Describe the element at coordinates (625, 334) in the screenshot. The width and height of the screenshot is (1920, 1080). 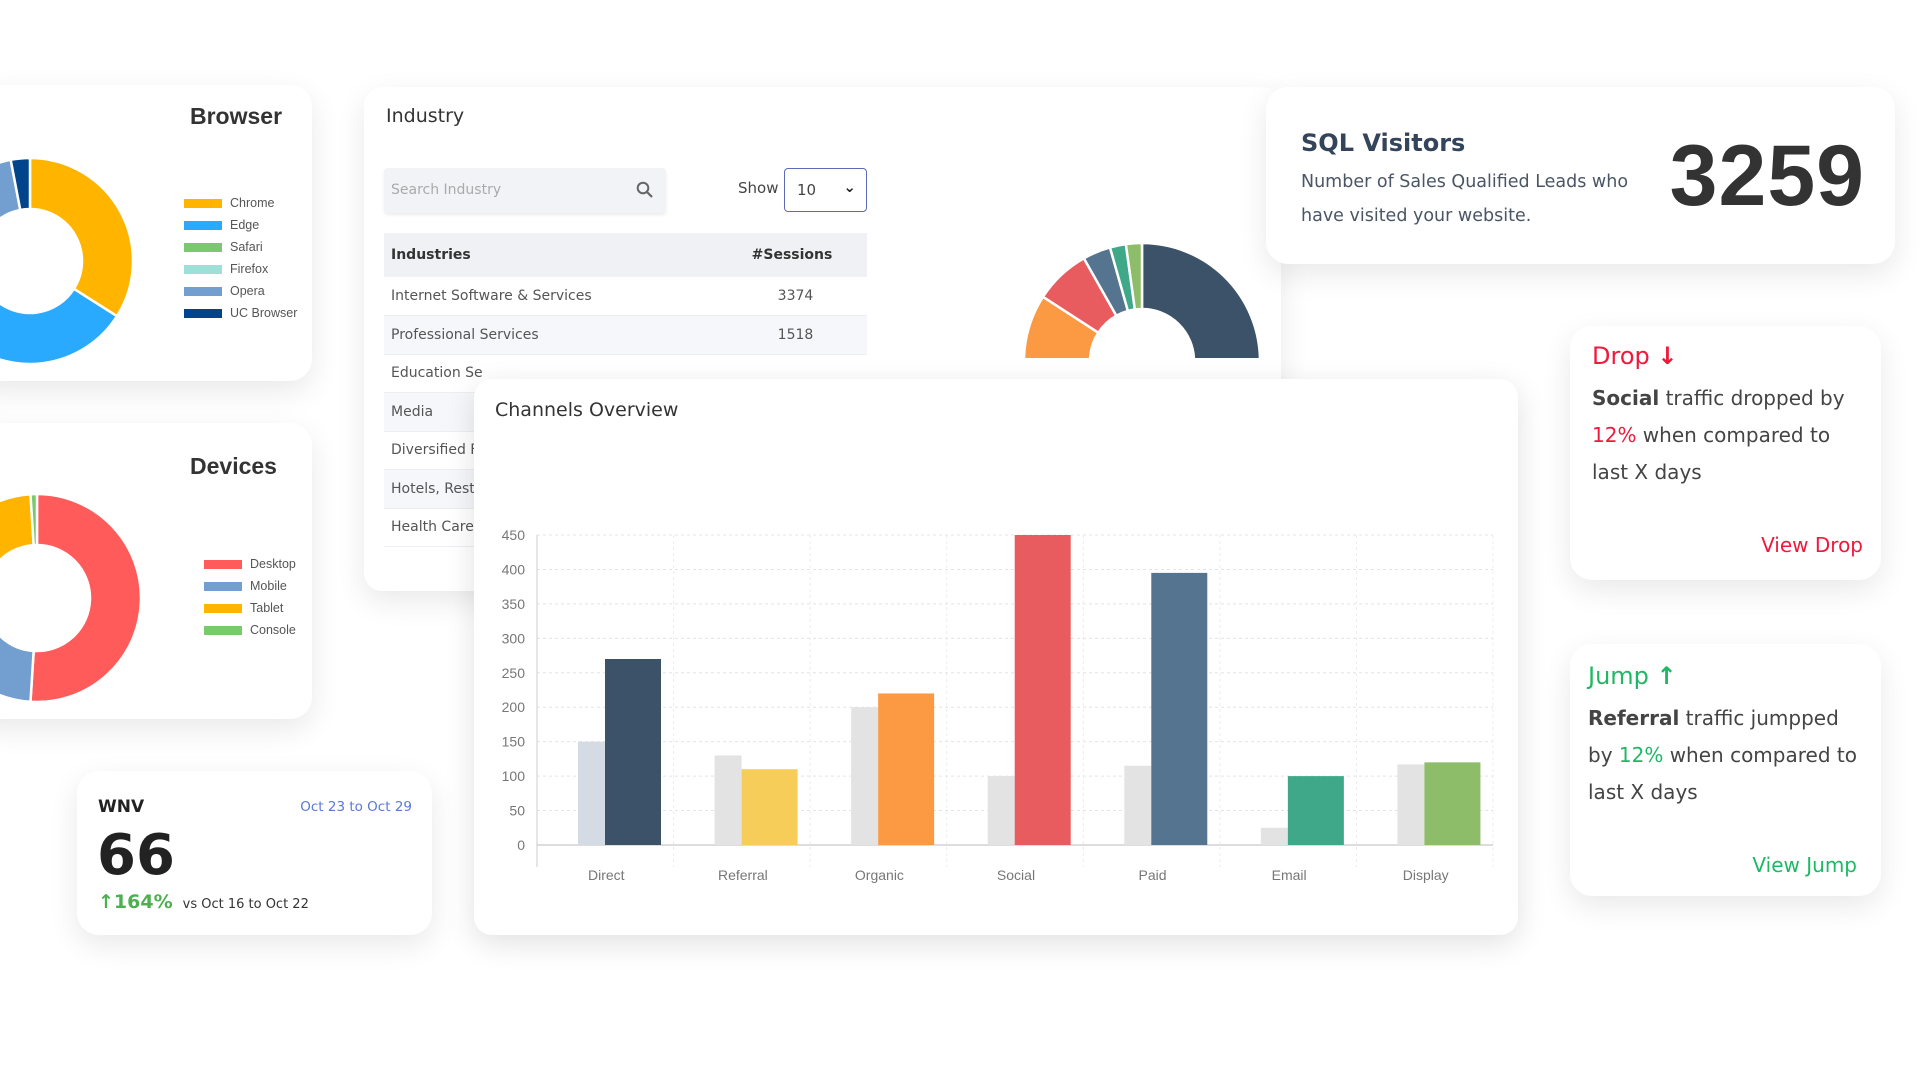
I see `table-row: Professional Services 1518` at that location.